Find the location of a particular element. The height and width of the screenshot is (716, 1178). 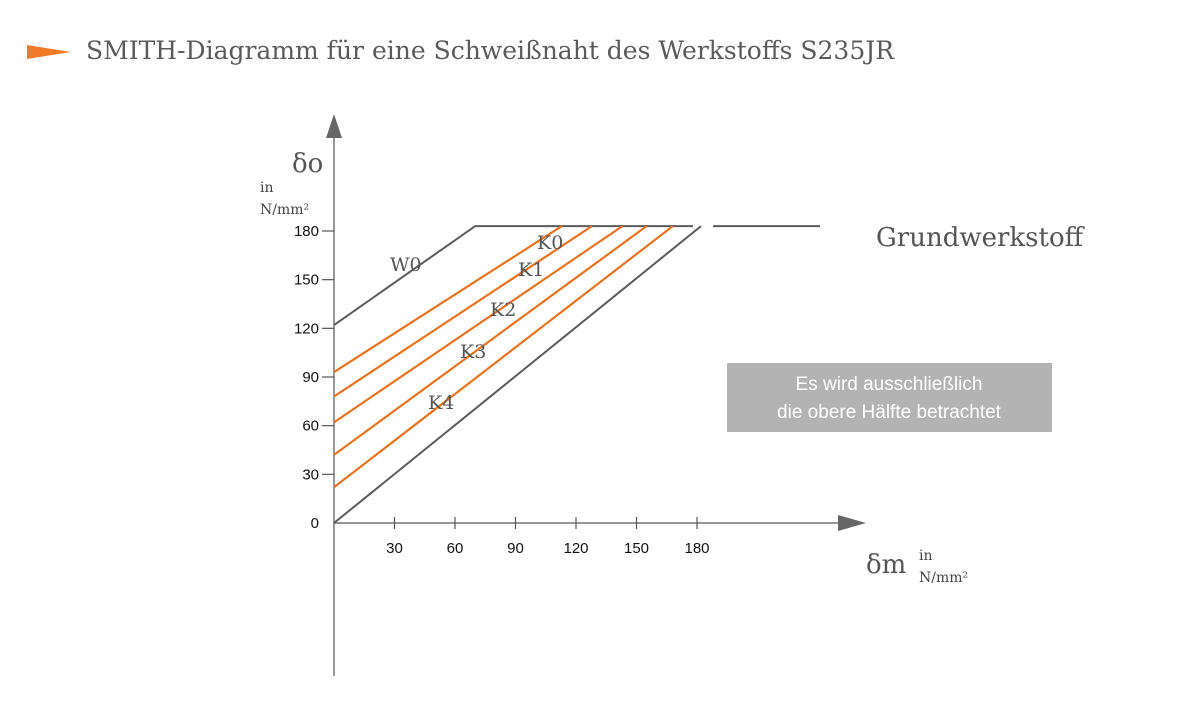

x-tick-label: 60 is located at coordinates (455, 548).